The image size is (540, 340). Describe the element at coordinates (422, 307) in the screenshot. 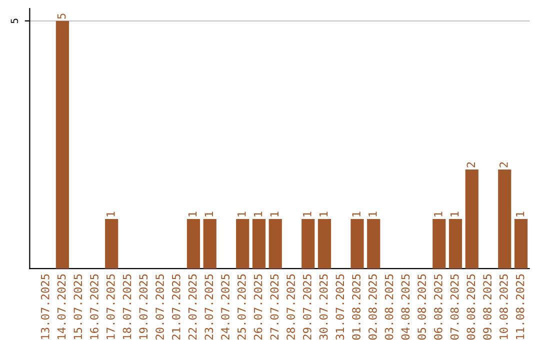

I see `x-tick-label: 05.08.2025` at that location.